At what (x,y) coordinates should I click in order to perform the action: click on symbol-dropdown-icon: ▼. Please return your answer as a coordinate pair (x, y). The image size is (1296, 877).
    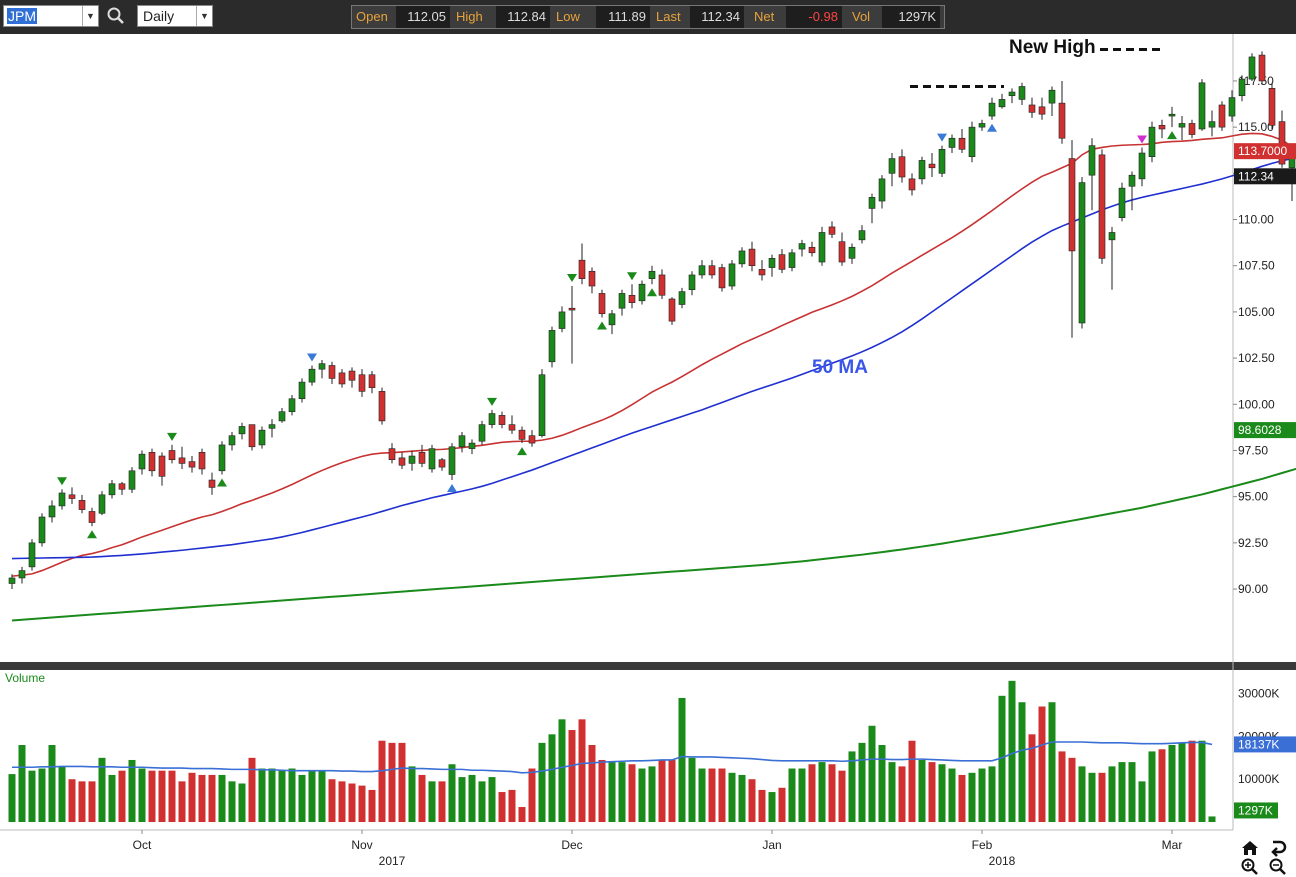
    Looking at the image, I should click on (90, 16).